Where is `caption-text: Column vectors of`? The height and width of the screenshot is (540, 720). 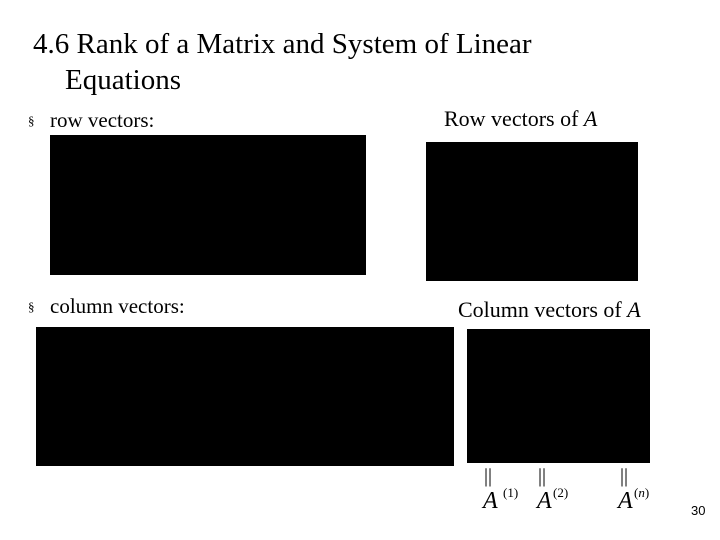 caption-text: Column vectors of is located at coordinates (543, 309).